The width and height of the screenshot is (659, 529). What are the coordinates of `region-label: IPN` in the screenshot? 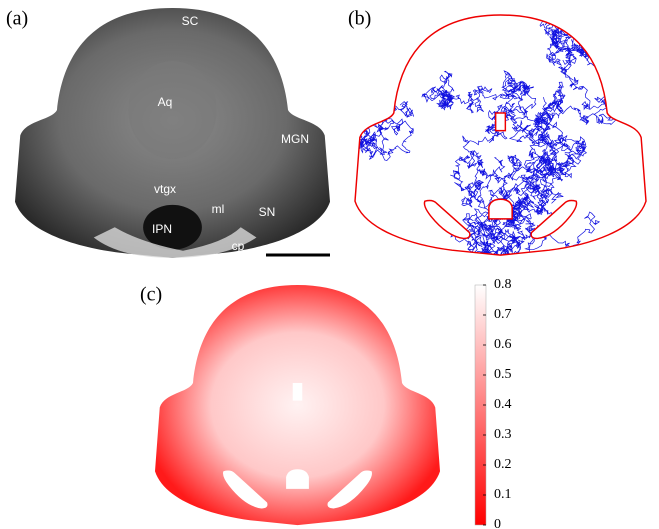 It's located at (162, 229).